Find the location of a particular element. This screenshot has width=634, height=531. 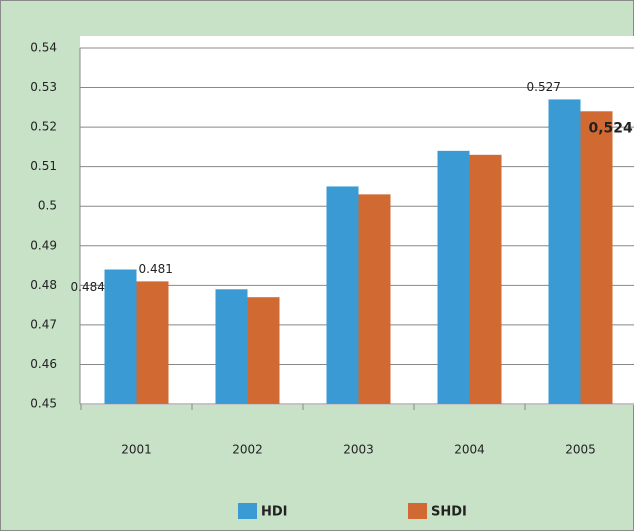

y-tick-label: 0.48 is located at coordinates (43, 285).